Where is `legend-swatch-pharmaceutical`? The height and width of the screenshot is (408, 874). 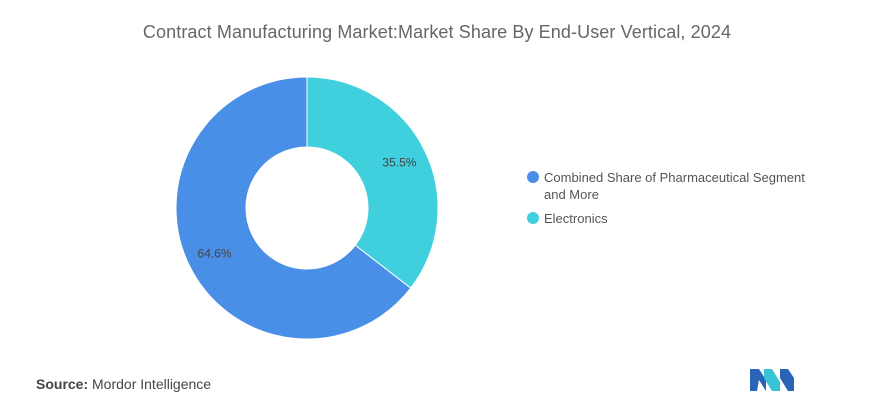
legend-swatch-pharmaceutical is located at coordinates (533, 177).